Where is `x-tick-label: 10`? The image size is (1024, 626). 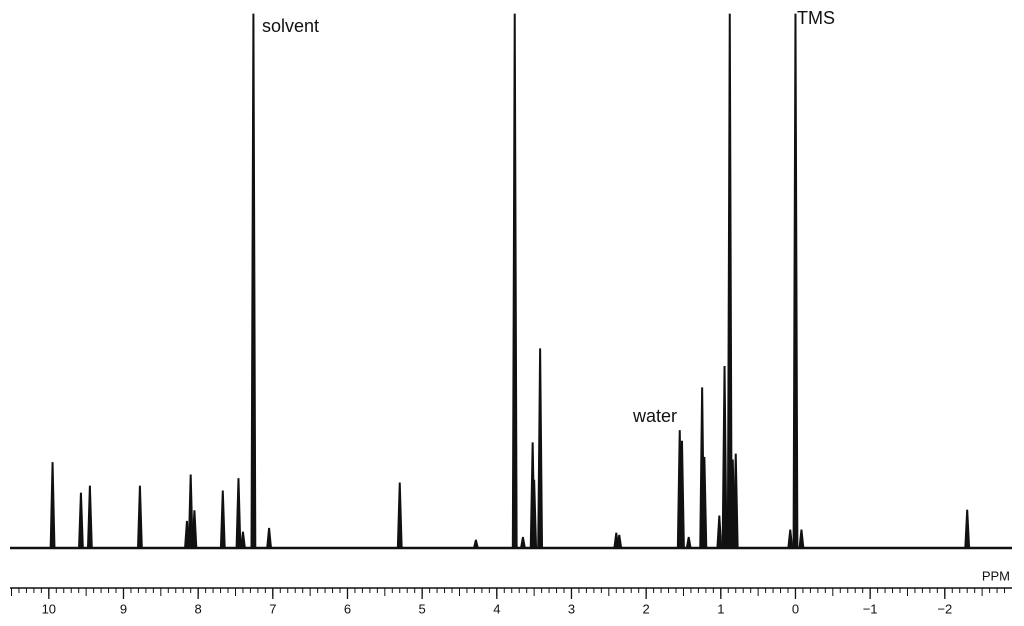
x-tick-label: 10 is located at coordinates (49, 608).